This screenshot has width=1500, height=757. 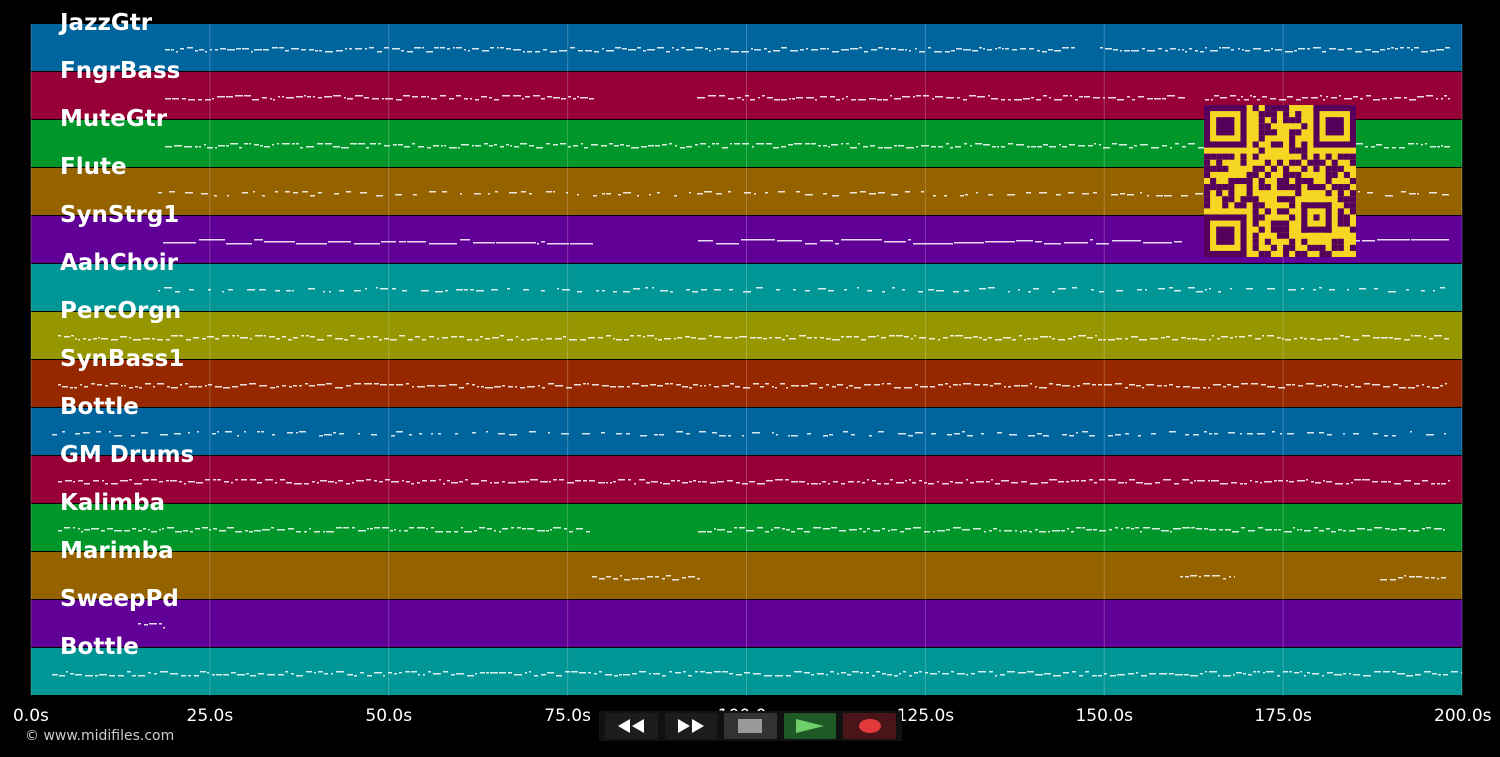 I want to click on transport-bar, so click(x=750, y=726).